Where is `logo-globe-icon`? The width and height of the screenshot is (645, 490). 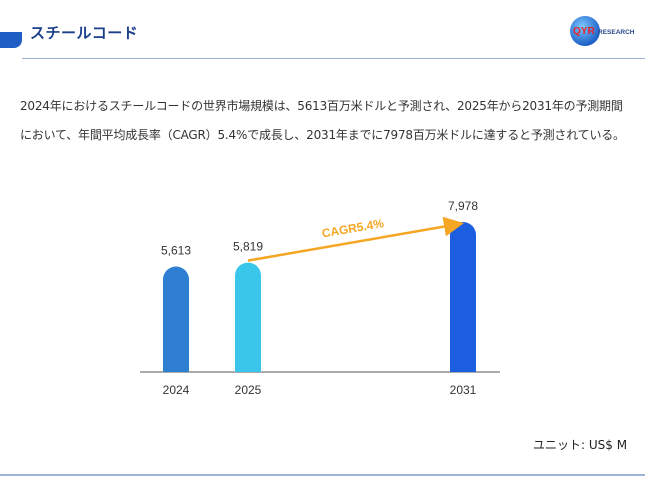
logo-globe-icon is located at coordinates (585, 31).